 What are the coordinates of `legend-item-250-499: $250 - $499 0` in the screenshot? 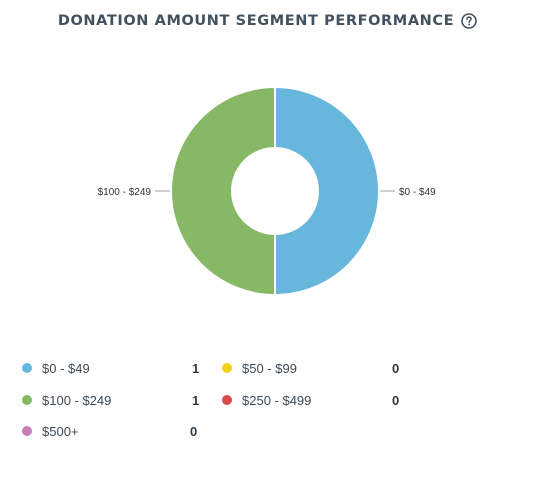 It's located at (310, 400).